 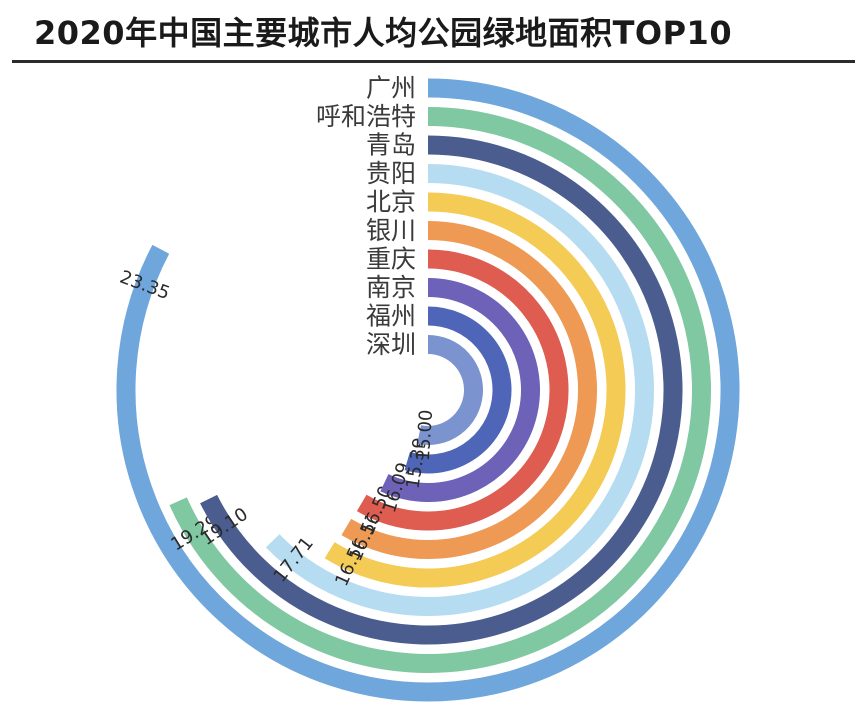 What do you see at coordinates (391, 344) in the screenshot?
I see `category-label-10: 深圳` at bounding box center [391, 344].